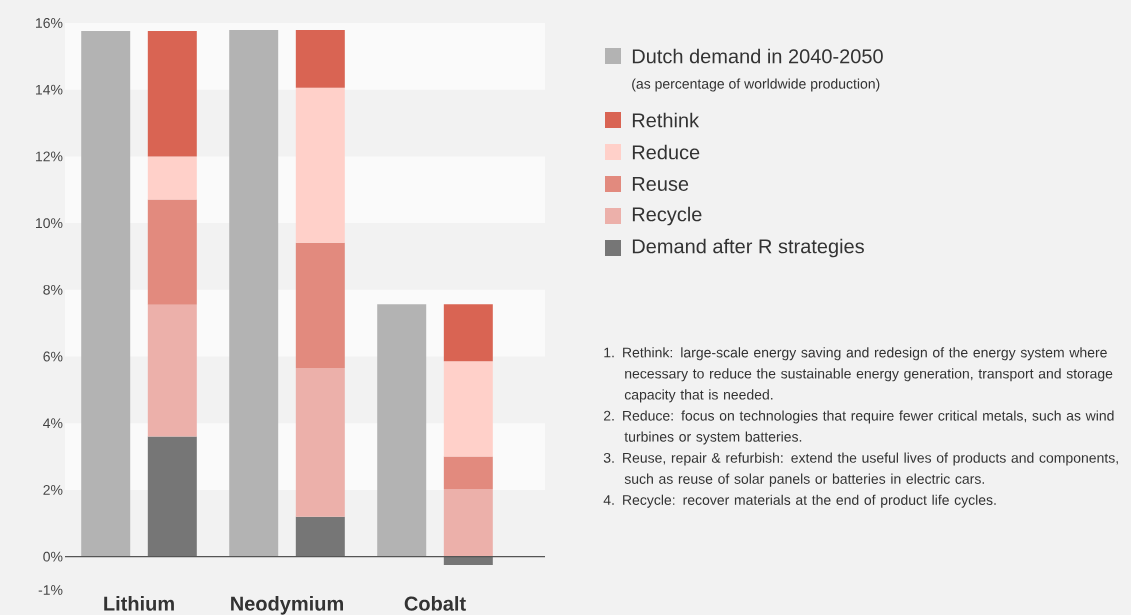 The width and height of the screenshot is (1131, 615). I want to click on y-tick-label: 14%, so click(49, 89).